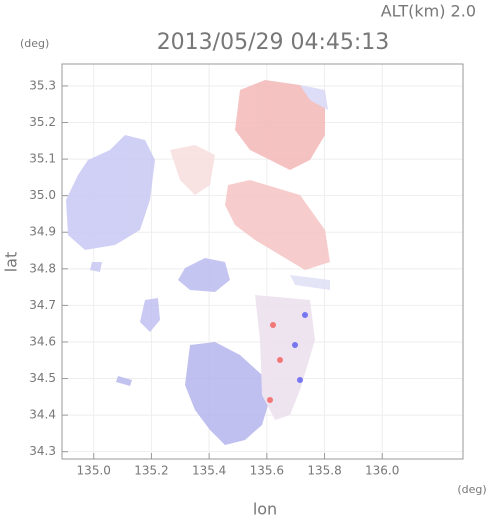 The image size is (491, 525). Describe the element at coordinates (42, 415) in the screenshot. I see `y-tick-label: 34.4` at that location.